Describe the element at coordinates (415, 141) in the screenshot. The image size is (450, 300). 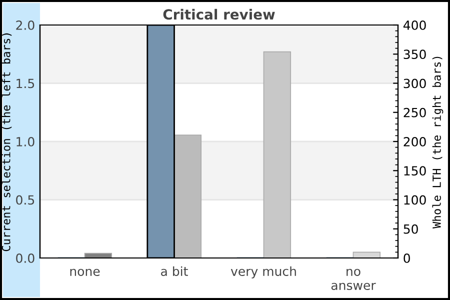
I see `y2-tick-label: 200` at that location.